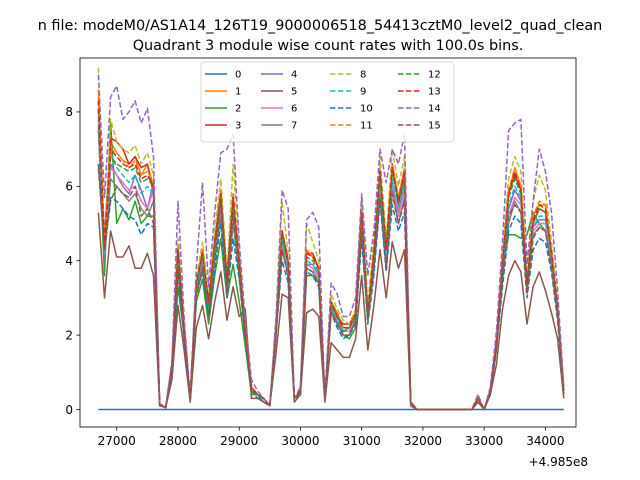 Image resolution: width=640 pixels, height=480 pixels. What do you see at coordinates (366, 126) in the screenshot?
I see `legend-label-11: 11` at bounding box center [366, 126].